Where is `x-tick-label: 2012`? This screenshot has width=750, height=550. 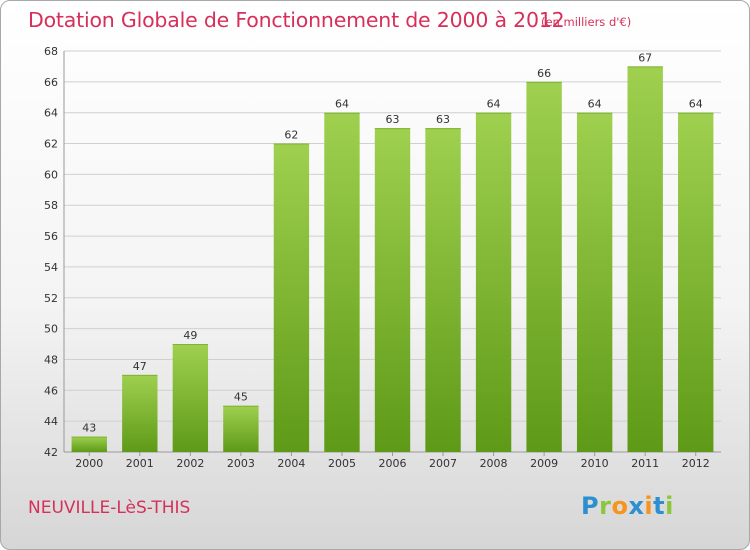
x-tick-label: 2012 is located at coordinates (696, 463).